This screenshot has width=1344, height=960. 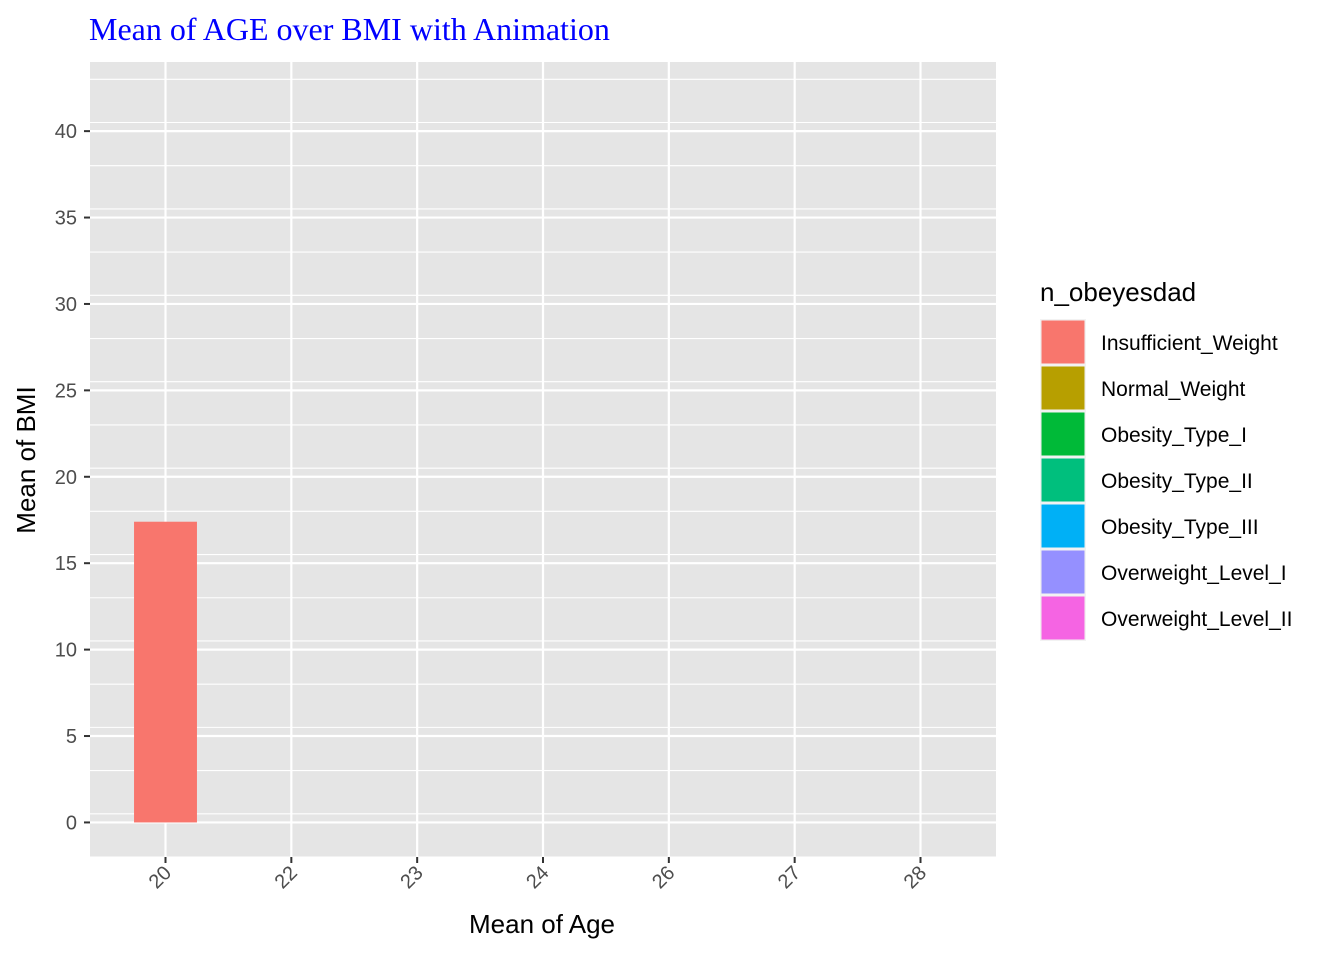 I want to click on y-tick-label: 35, so click(x=66, y=219).